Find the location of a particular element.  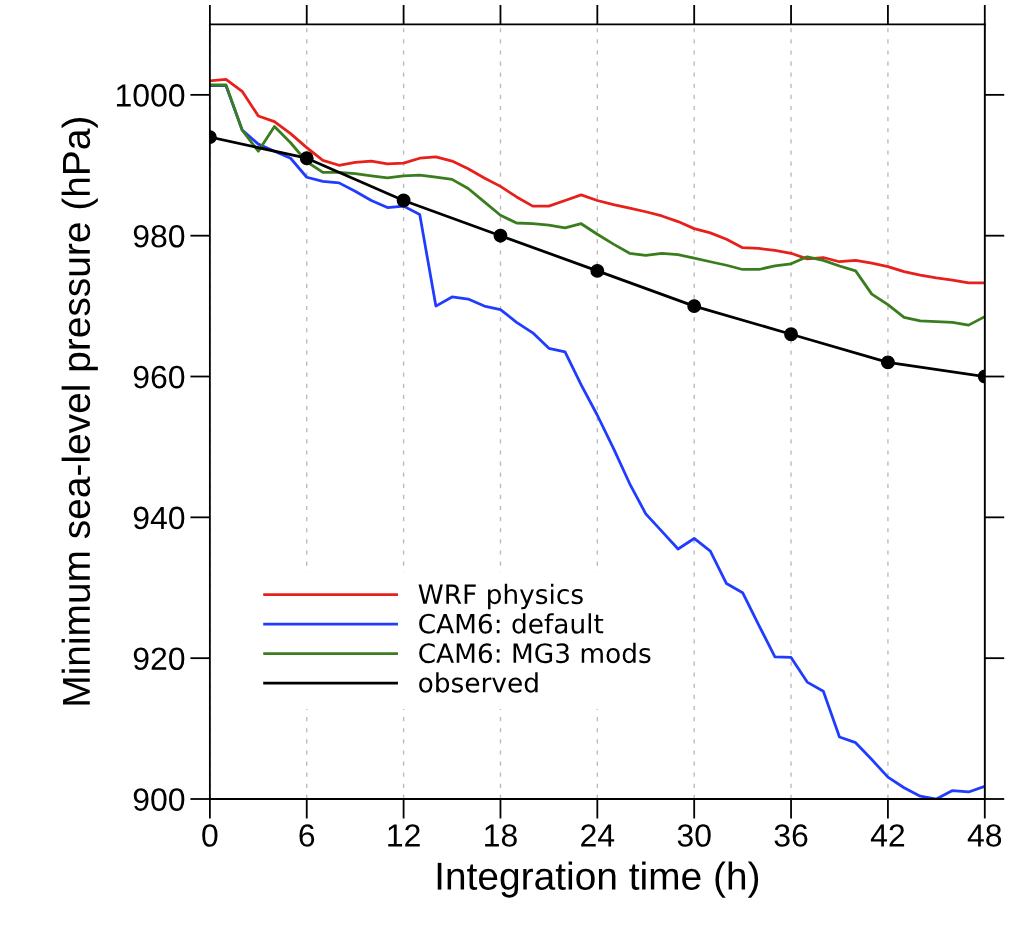

legend-label: CAM6: default is located at coordinates (511, 623).